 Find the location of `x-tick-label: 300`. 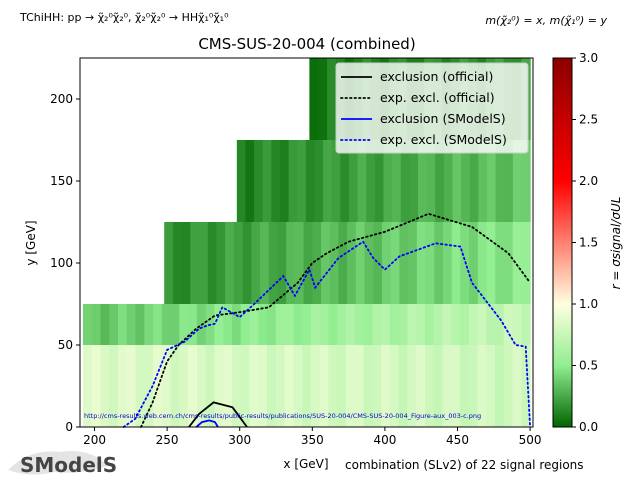

x-tick-label: 300 is located at coordinates (239, 440).